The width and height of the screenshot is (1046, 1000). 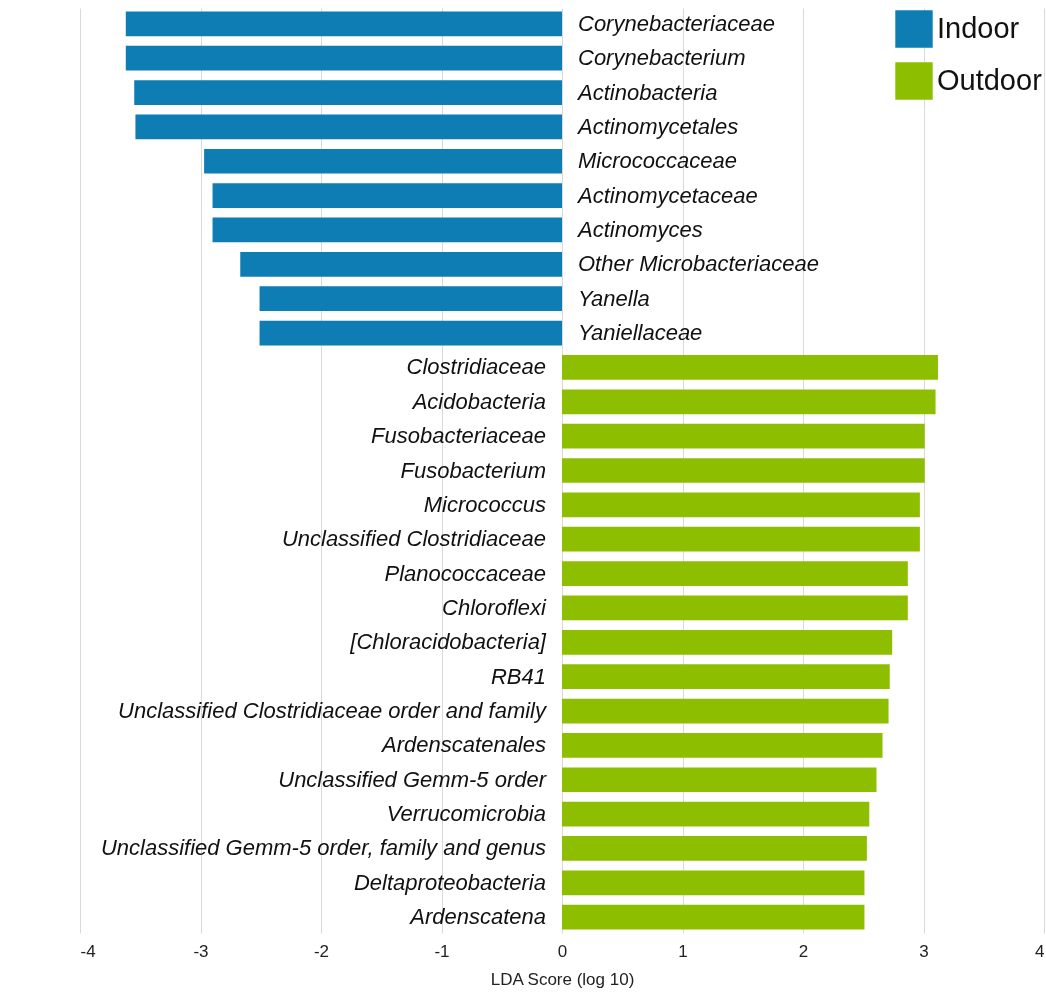 I want to click on y-tick-label: Unclassified Gemm-5 order, so click(x=413, y=779).